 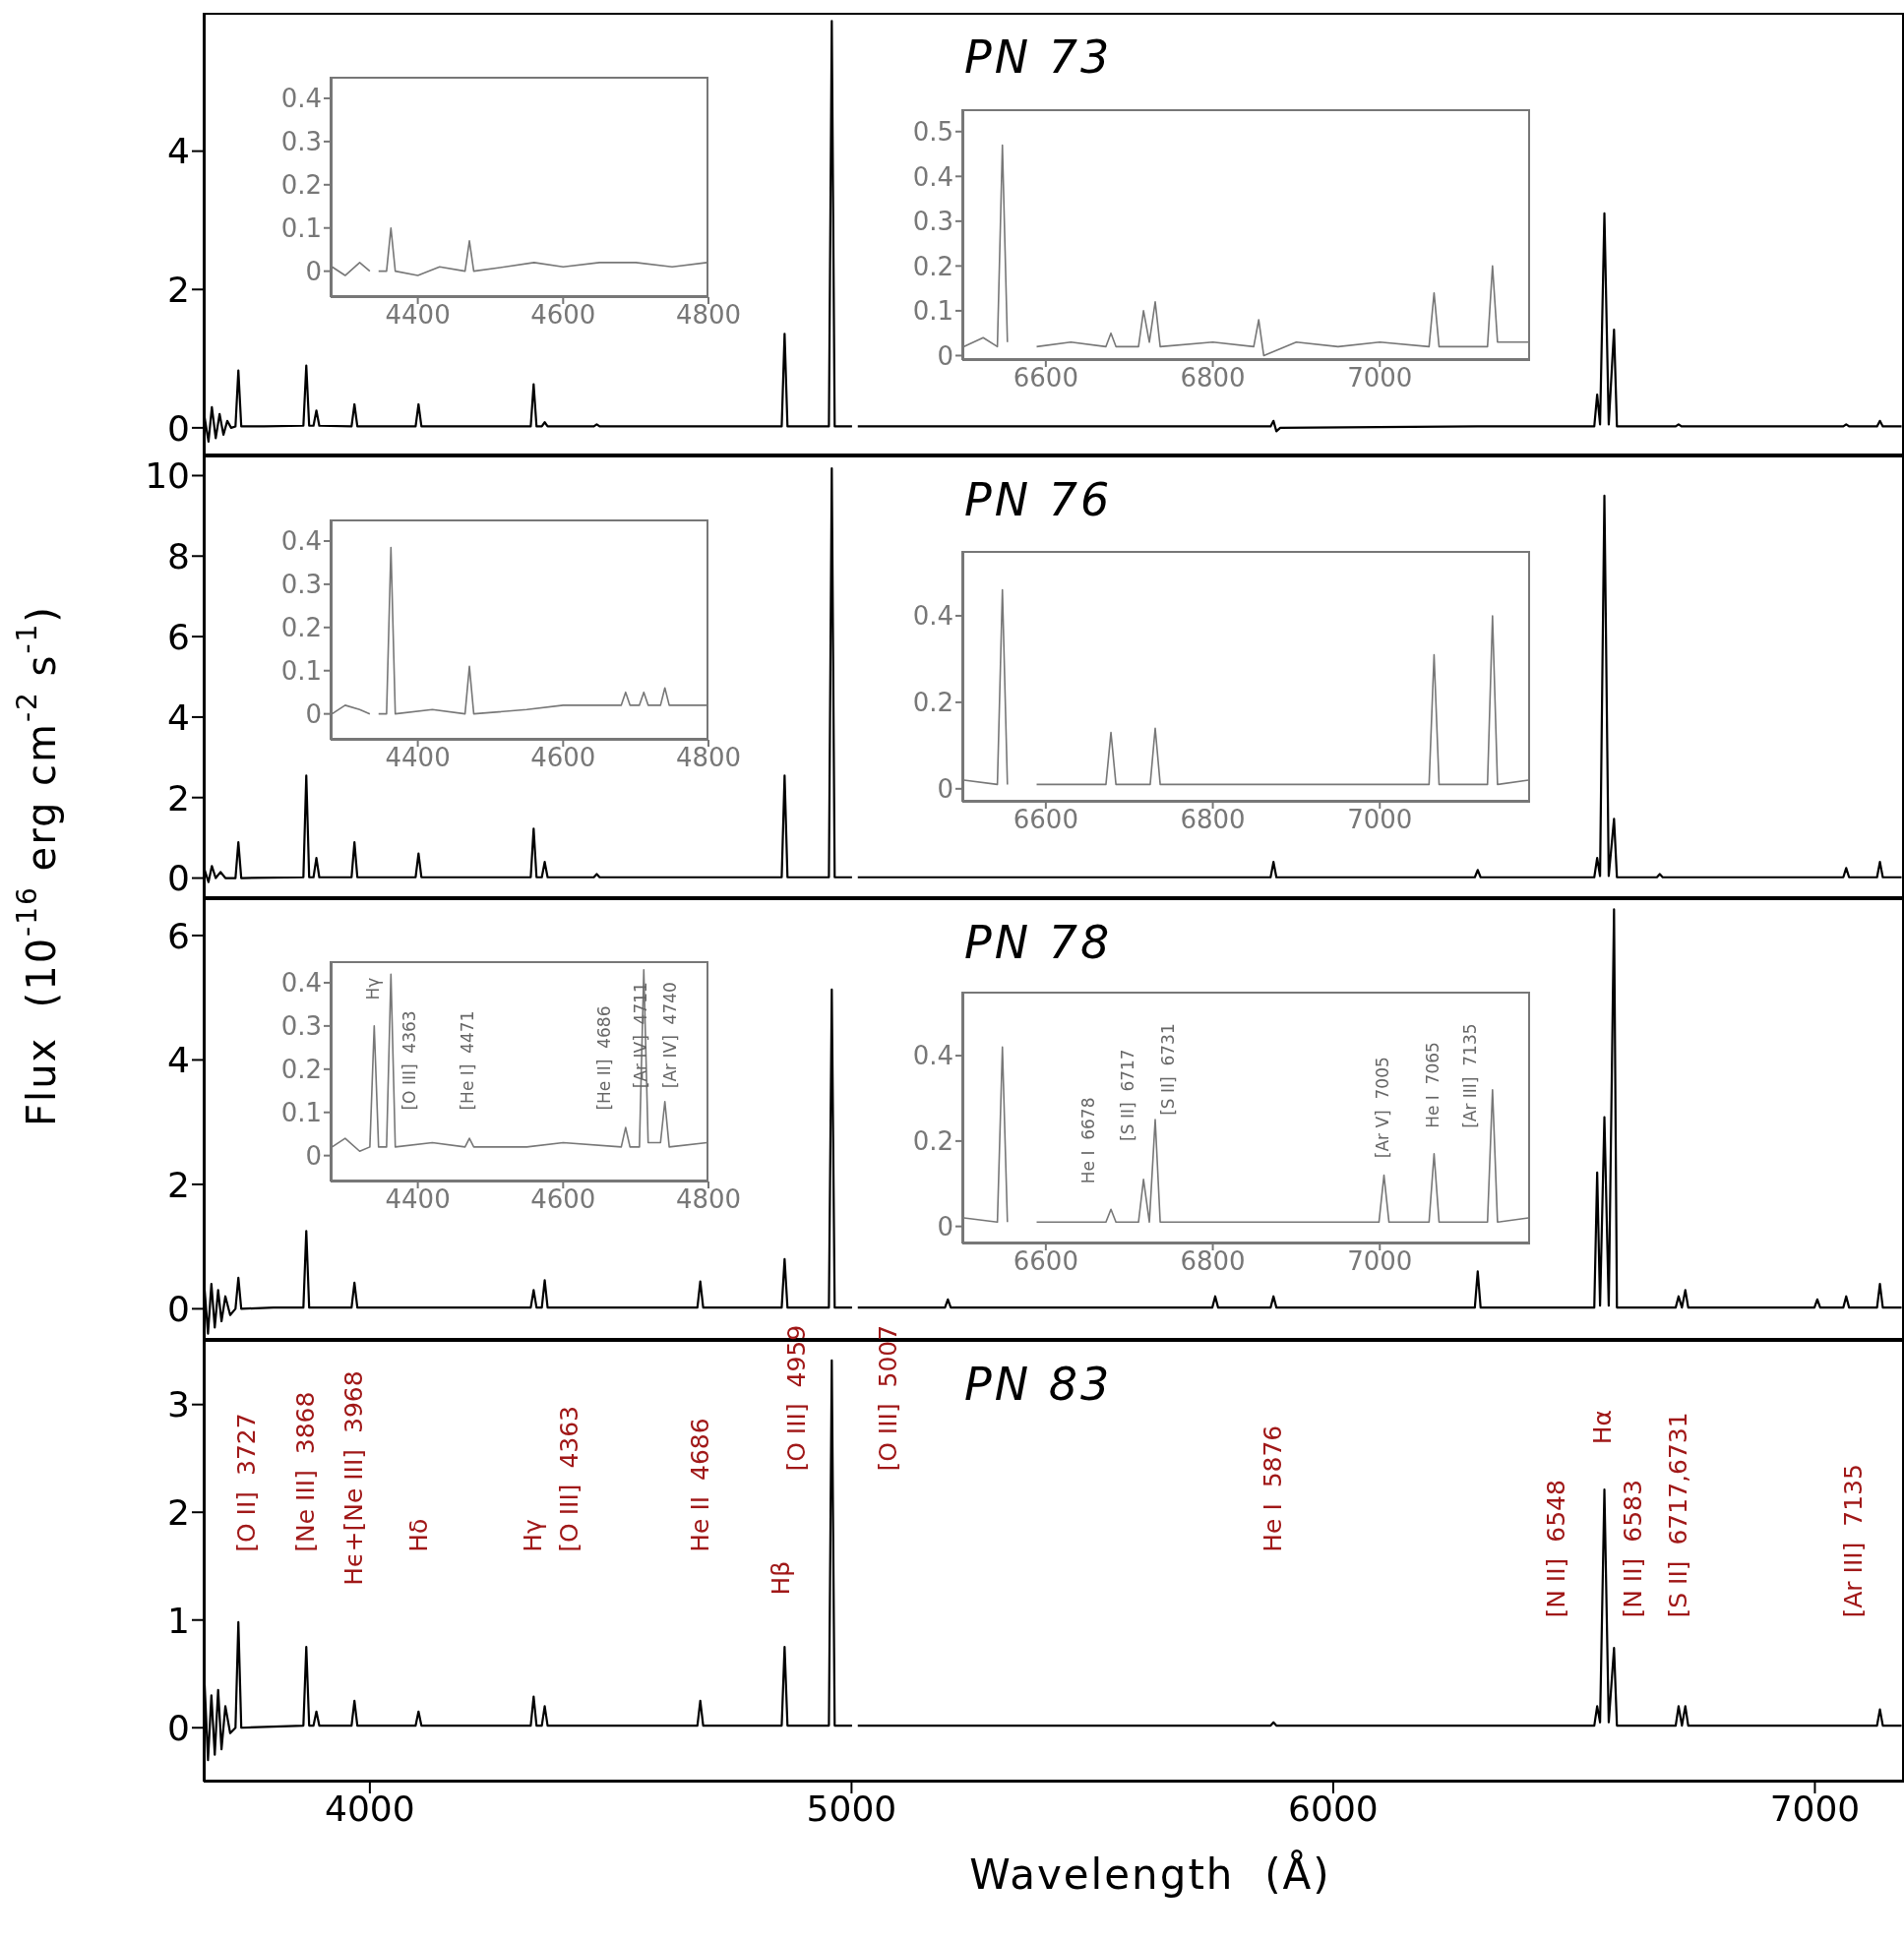 What do you see at coordinates (353, 1478) in the screenshot?
I see `annotation: Hϵ+[Ne III] 3968` at bounding box center [353, 1478].